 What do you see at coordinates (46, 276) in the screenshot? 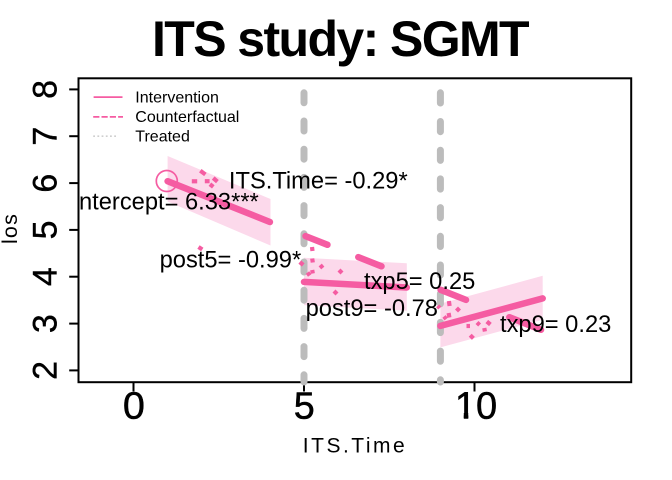
I see `svg-text: 4` at bounding box center [46, 276].